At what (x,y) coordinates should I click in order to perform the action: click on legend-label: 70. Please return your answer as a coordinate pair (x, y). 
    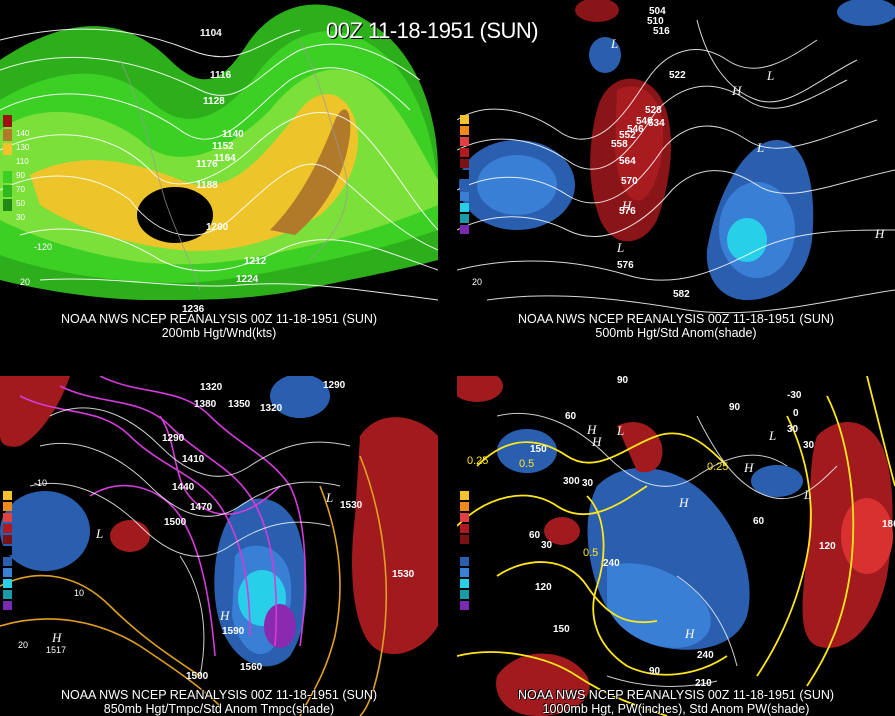
    Looking at the image, I should click on (20, 189).